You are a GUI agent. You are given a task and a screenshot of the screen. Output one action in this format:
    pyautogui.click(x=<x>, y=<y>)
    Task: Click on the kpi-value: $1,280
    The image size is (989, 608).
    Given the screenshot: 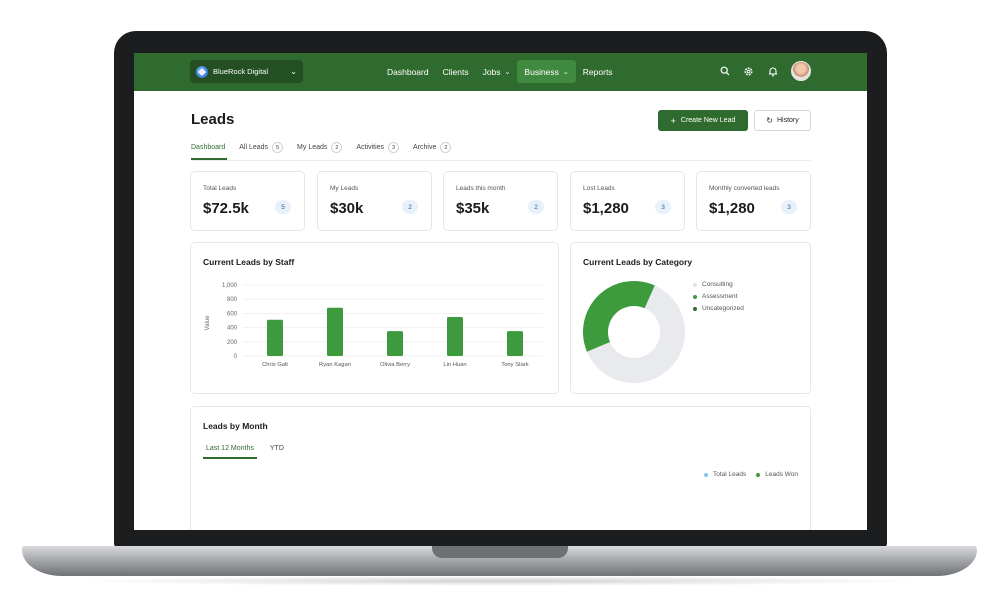 What is the action you would take?
    pyautogui.click(x=732, y=208)
    